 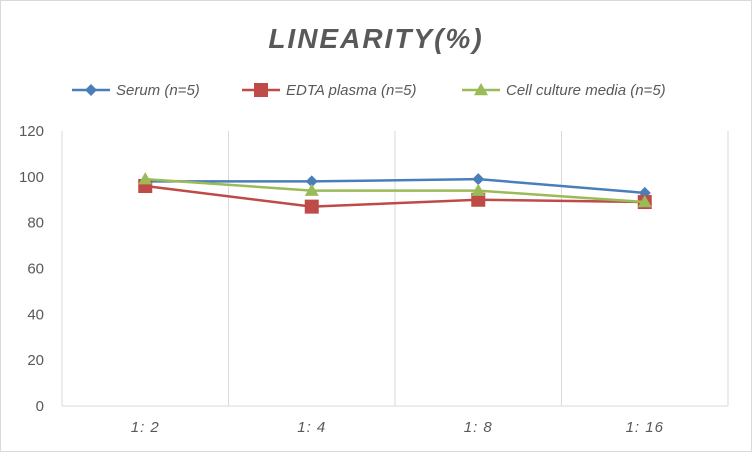 I want to click on y-axis-ticks: 0 20 40 60 80 100 120, so click(x=31, y=269).